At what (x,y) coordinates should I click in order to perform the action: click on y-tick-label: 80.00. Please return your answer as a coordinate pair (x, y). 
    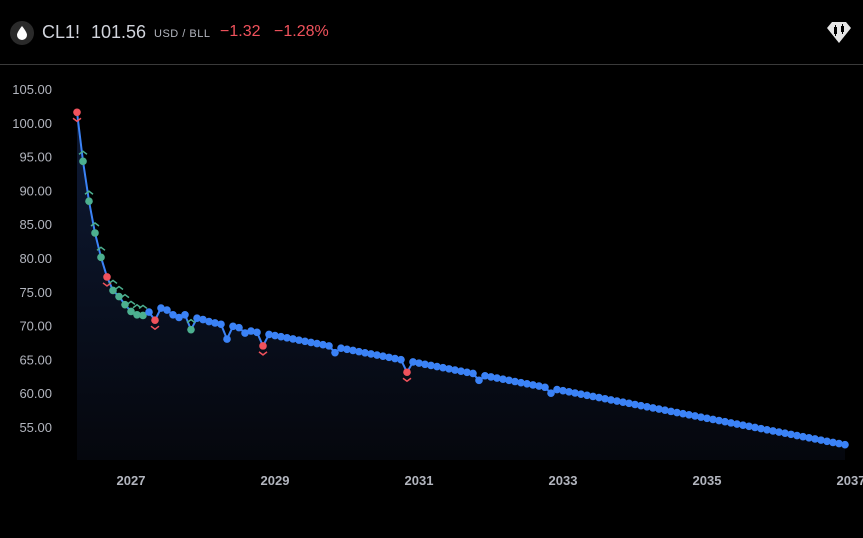
    Looking at the image, I should click on (35, 258).